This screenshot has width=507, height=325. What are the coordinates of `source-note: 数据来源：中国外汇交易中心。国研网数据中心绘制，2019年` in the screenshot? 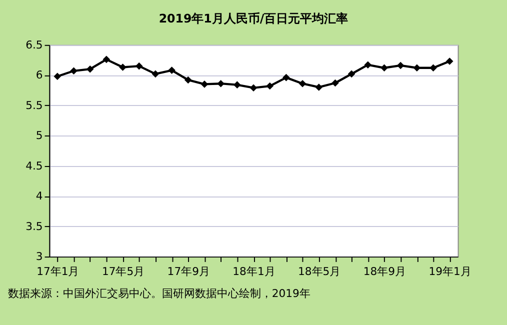 It's located at (159, 293).